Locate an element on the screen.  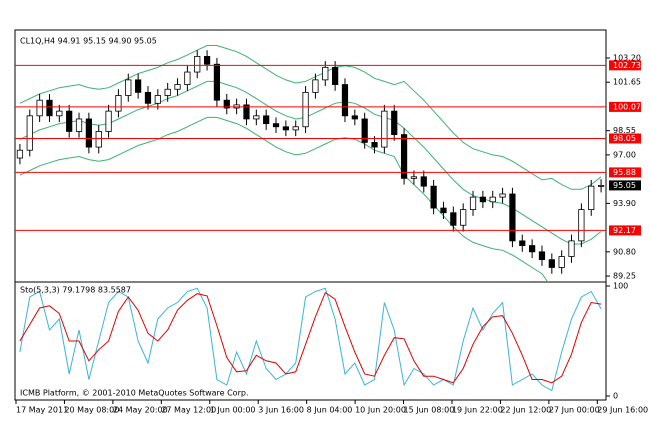
x-tick-label: 24 May 20:00 is located at coordinates (140, 410).